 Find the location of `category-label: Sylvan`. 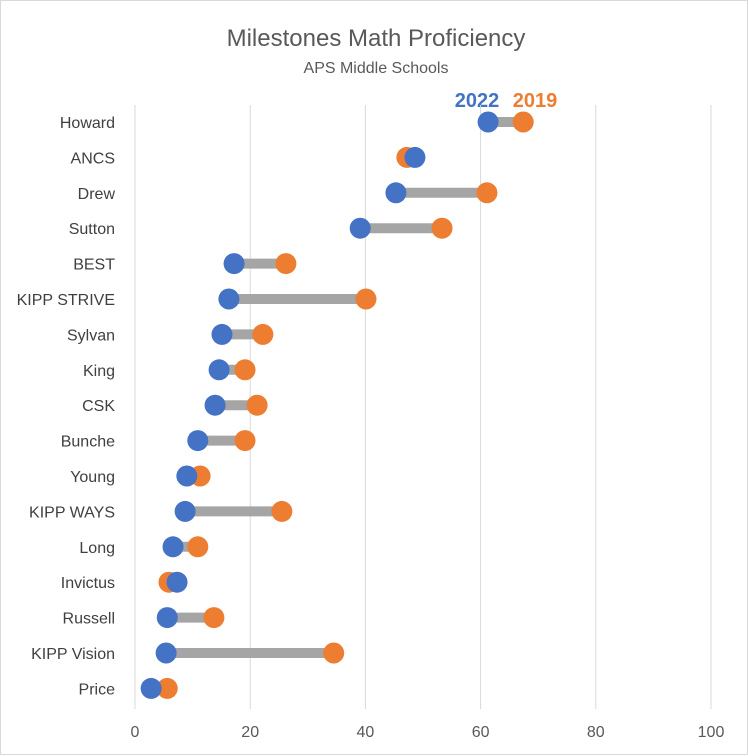

category-label: Sylvan is located at coordinates (91, 335).